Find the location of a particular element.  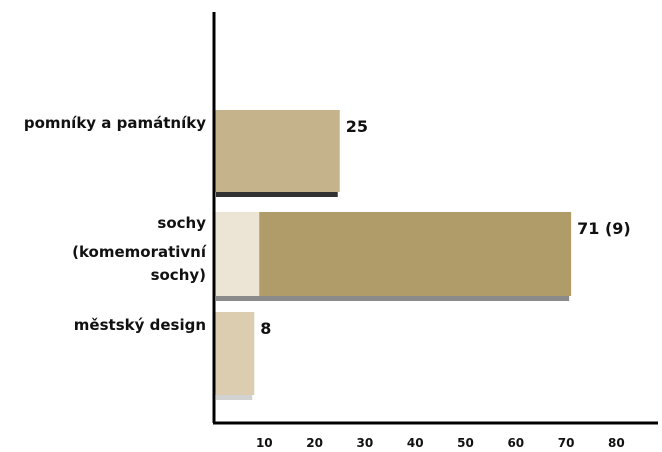

x-tick-label-60: 60 is located at coordinates (515, 443).